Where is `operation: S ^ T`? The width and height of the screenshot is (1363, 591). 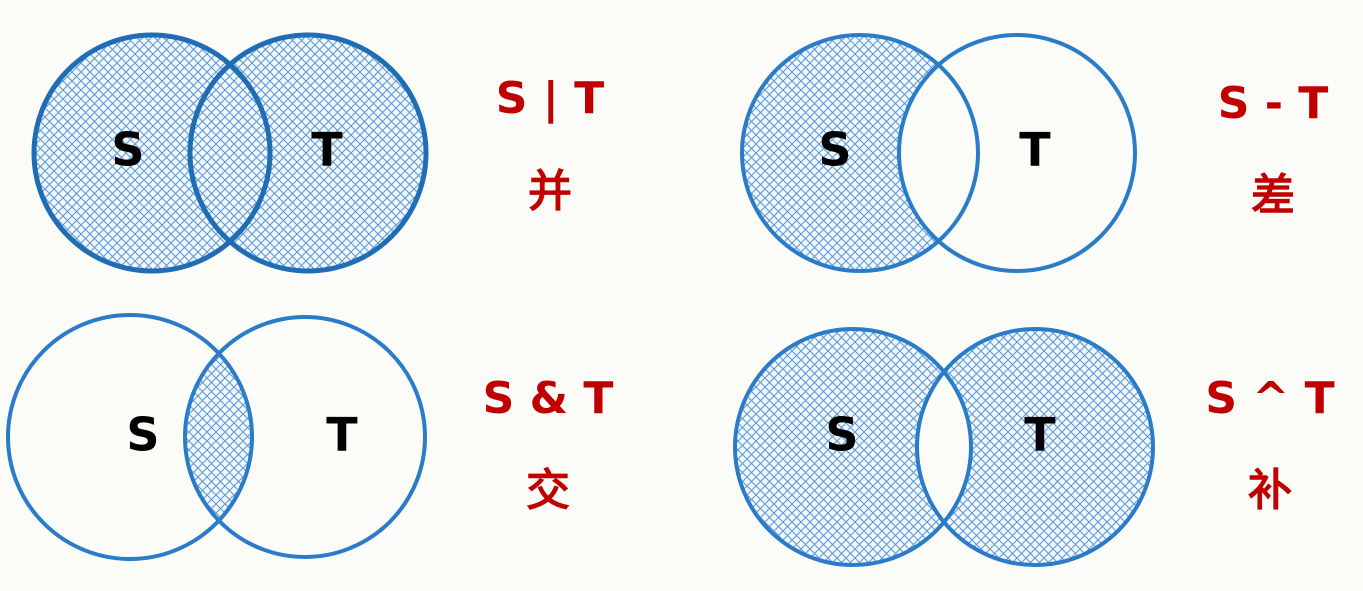
operation: S ^ T is located at coordinates (1269, 398).